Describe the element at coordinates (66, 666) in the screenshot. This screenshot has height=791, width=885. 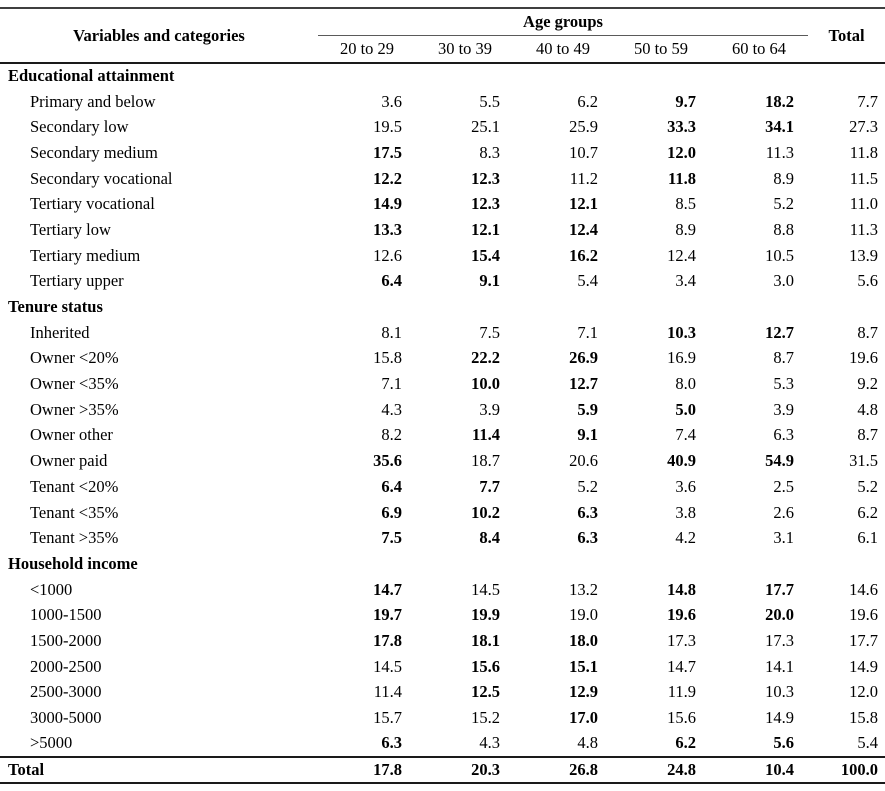
I see `category-label: 2000-2500` at that location.